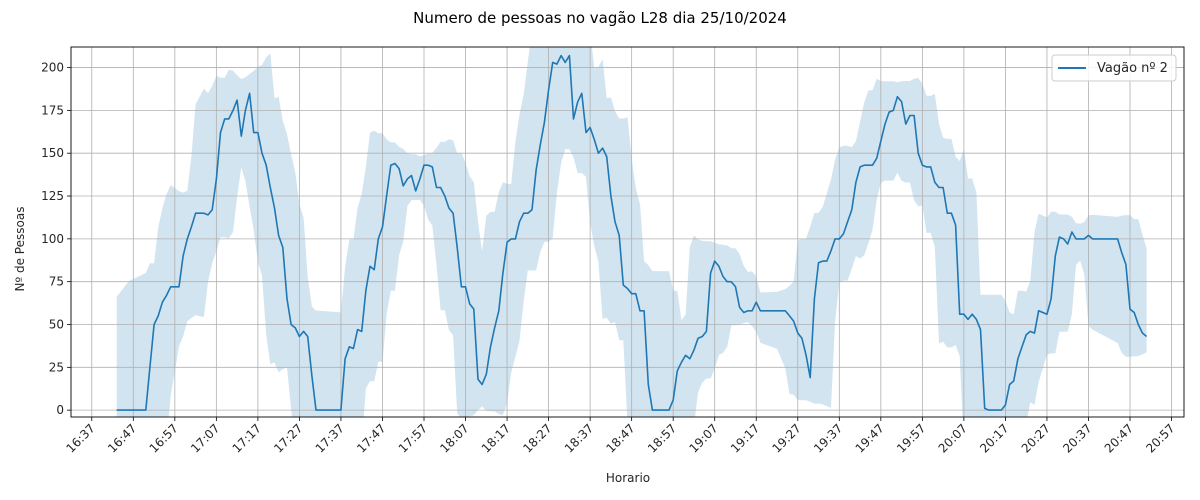 The height and width of the screenshot is (500, 1200). Describe the element at coordinates (52, 68) in the screenshot. I see `y-tick-label: 200` at that location.